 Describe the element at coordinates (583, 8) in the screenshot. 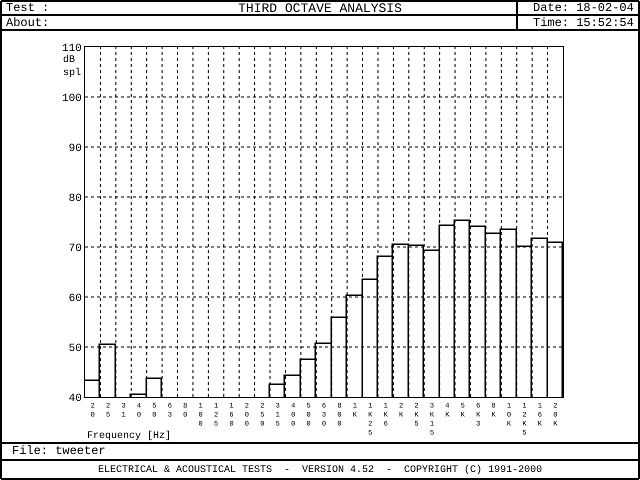

I see `text: Date: 18-02-04` at that location.